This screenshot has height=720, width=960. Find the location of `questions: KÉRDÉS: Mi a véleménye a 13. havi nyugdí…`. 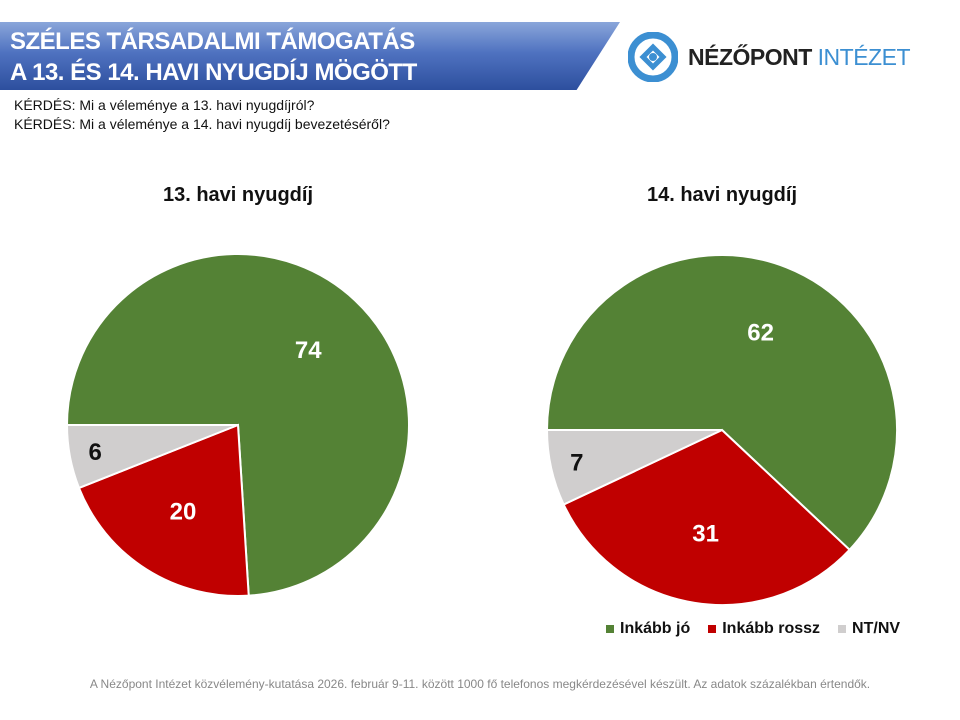

questions: KÉRDÉS: Mi a véleménye a 13. havi nyugdí… is located at coordinates (202, 115).